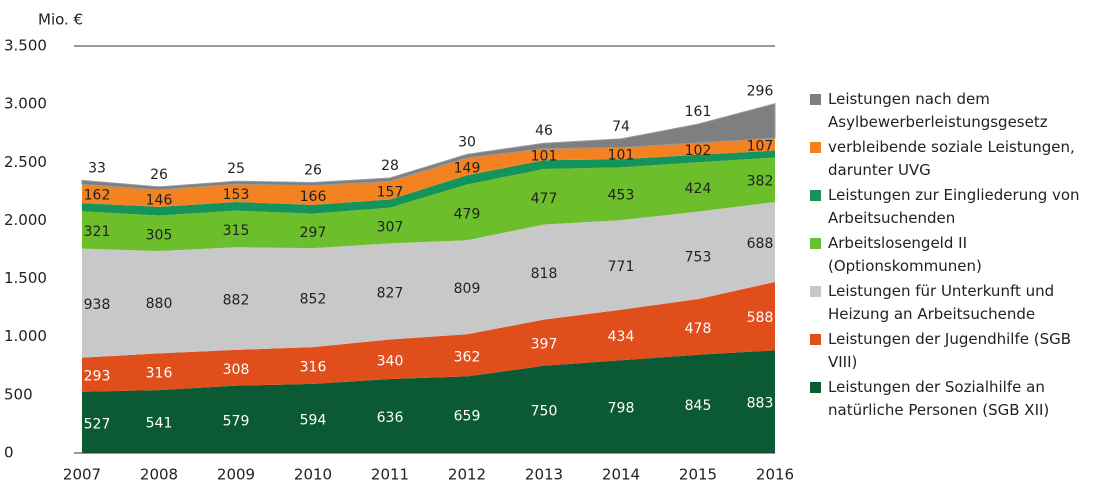 The width and height of the screenshot is (1107, 488). Describe the element at coordinates (18, 394) in the screenshot. I see `y-tick-label: 500` at that location.